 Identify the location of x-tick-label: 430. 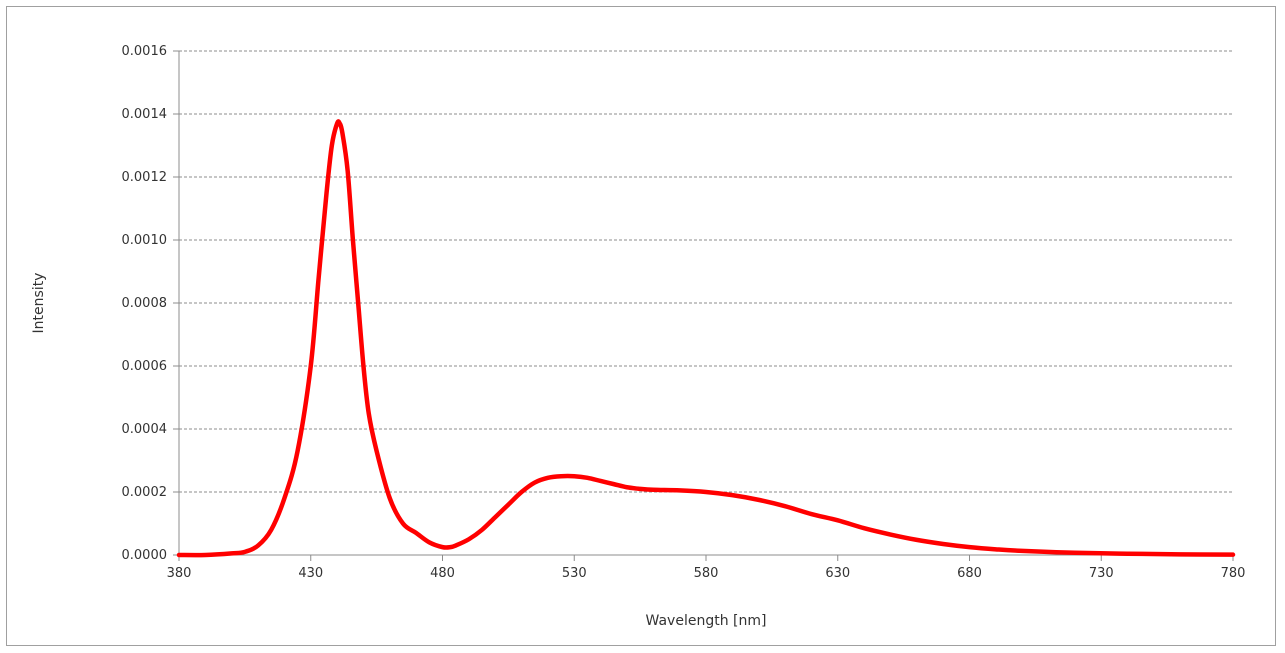
(310, 573).